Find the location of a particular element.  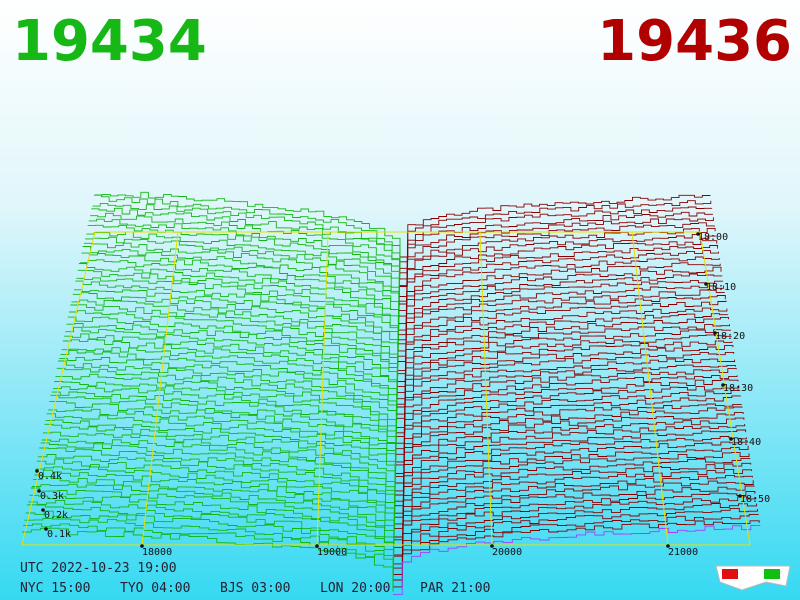

utc-time: UTC 2022-10-23 19:00 is located at coordinates (98, 568).